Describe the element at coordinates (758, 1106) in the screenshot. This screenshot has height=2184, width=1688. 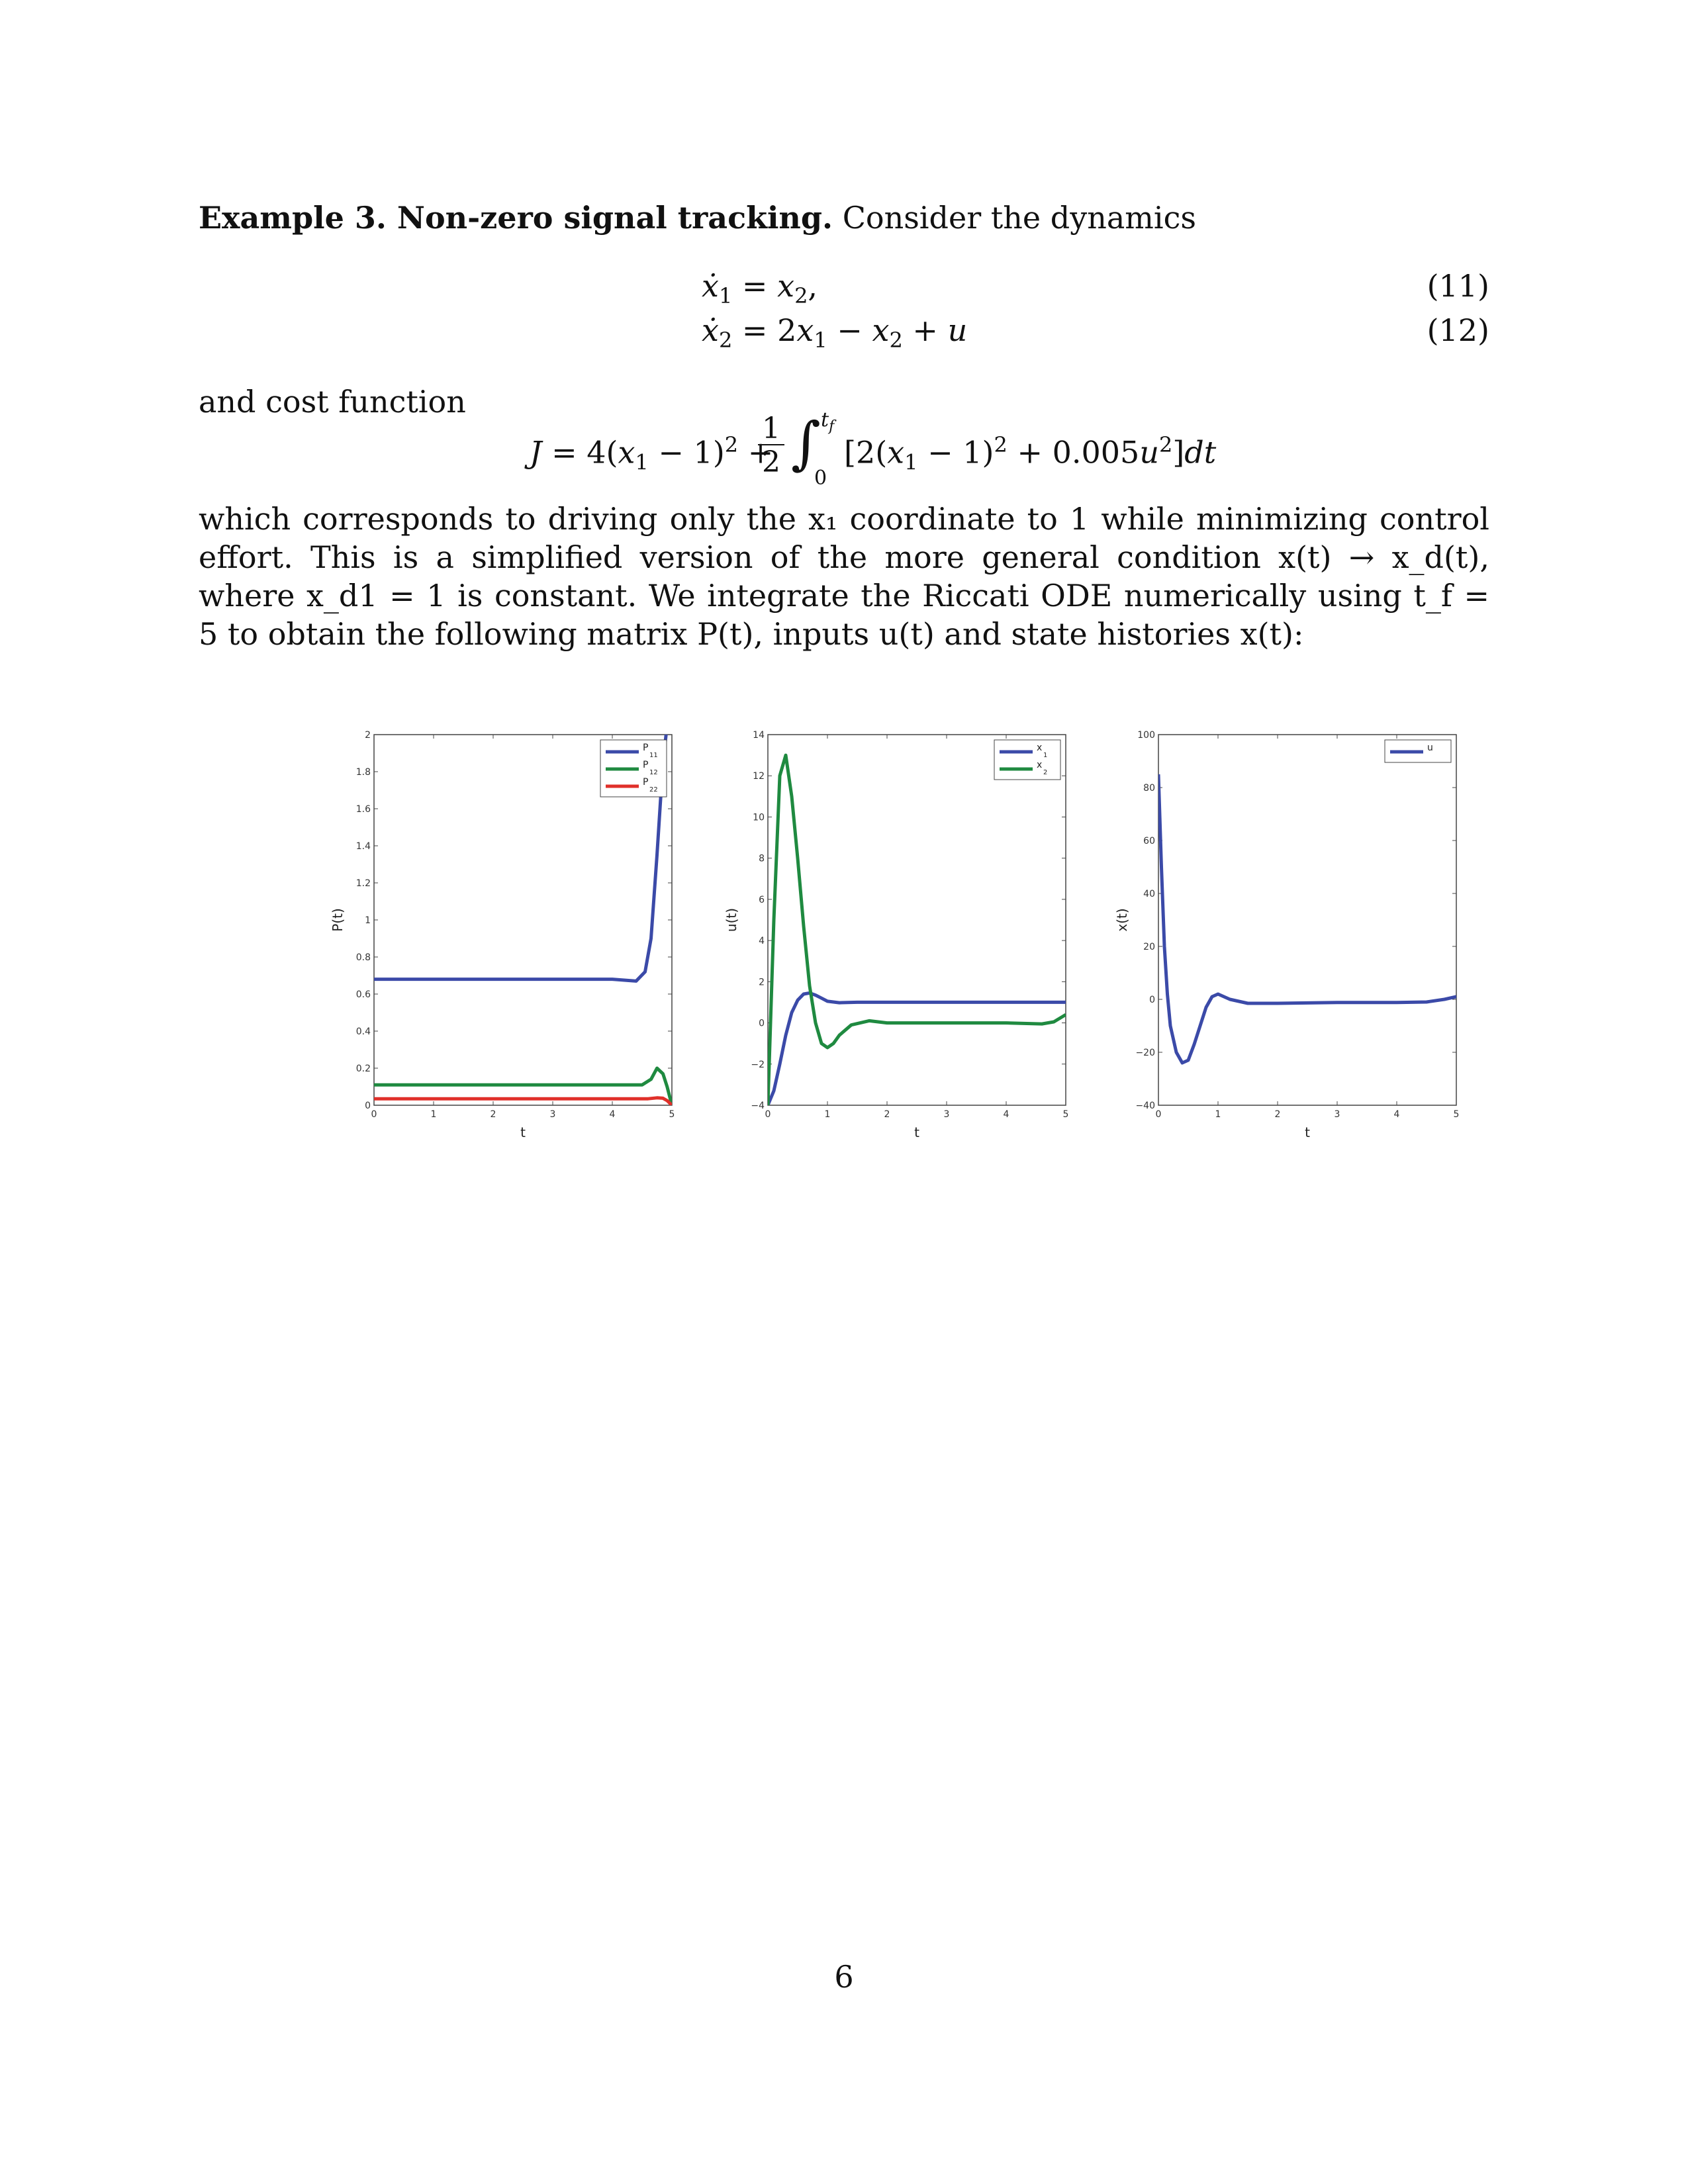
I see `y-tick-label: −4` at that location.